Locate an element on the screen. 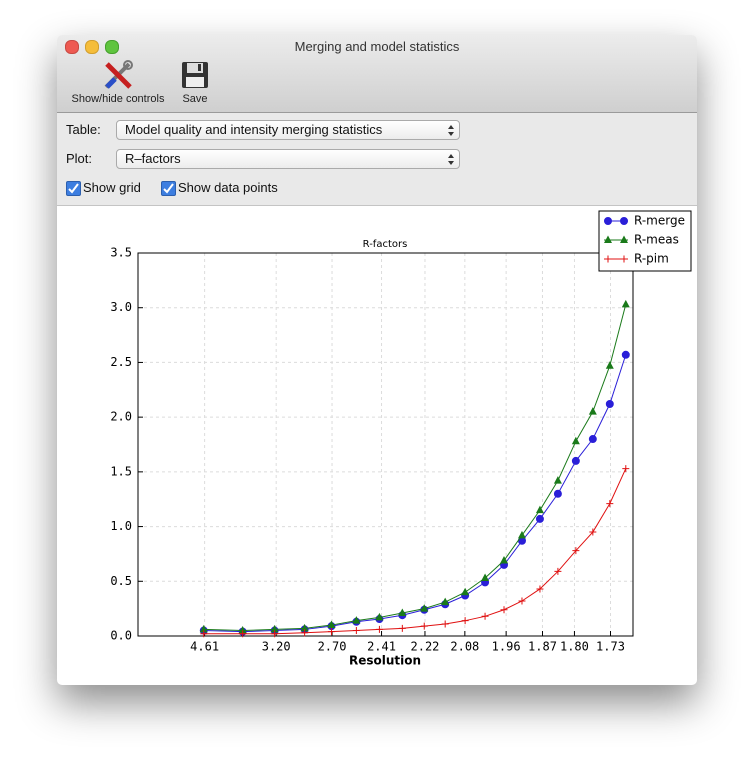  x-tick-label: 1.73 is located at coordinates (610, 647).